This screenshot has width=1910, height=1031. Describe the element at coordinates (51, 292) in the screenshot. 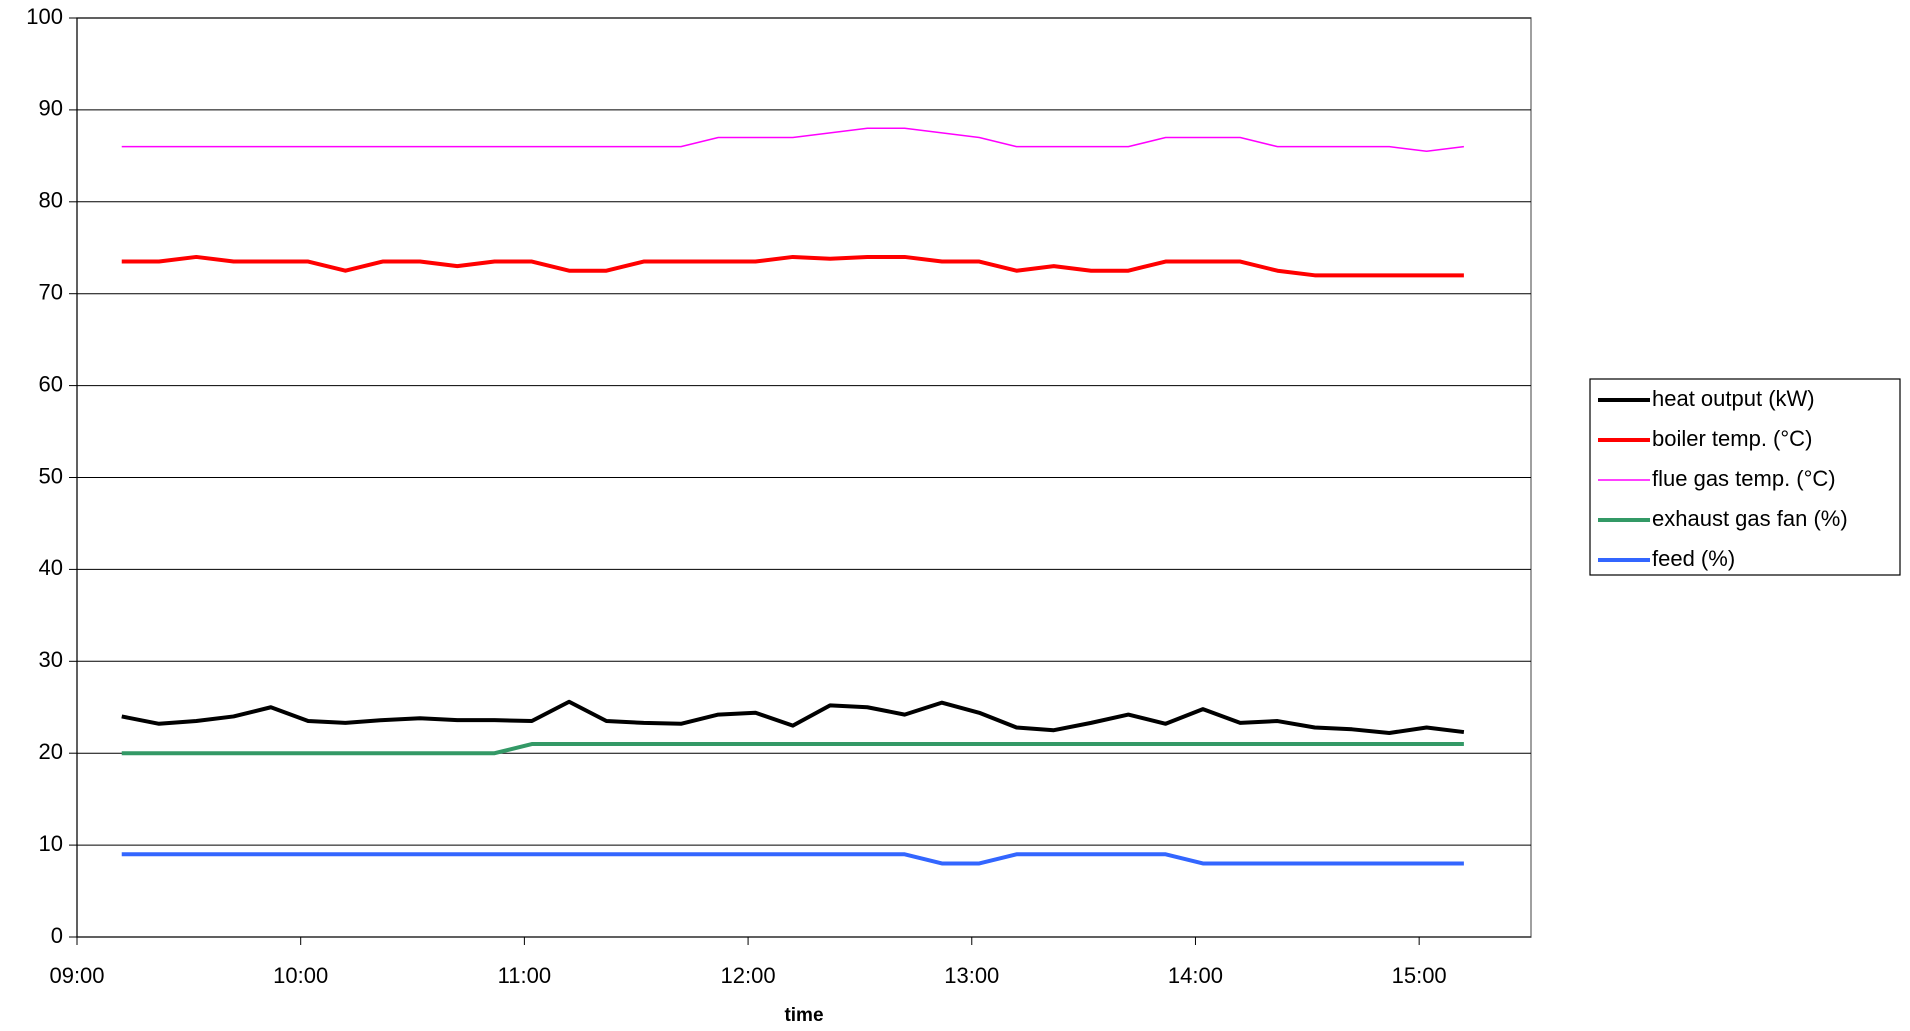

I see `y-tick-label: 70` at that location.